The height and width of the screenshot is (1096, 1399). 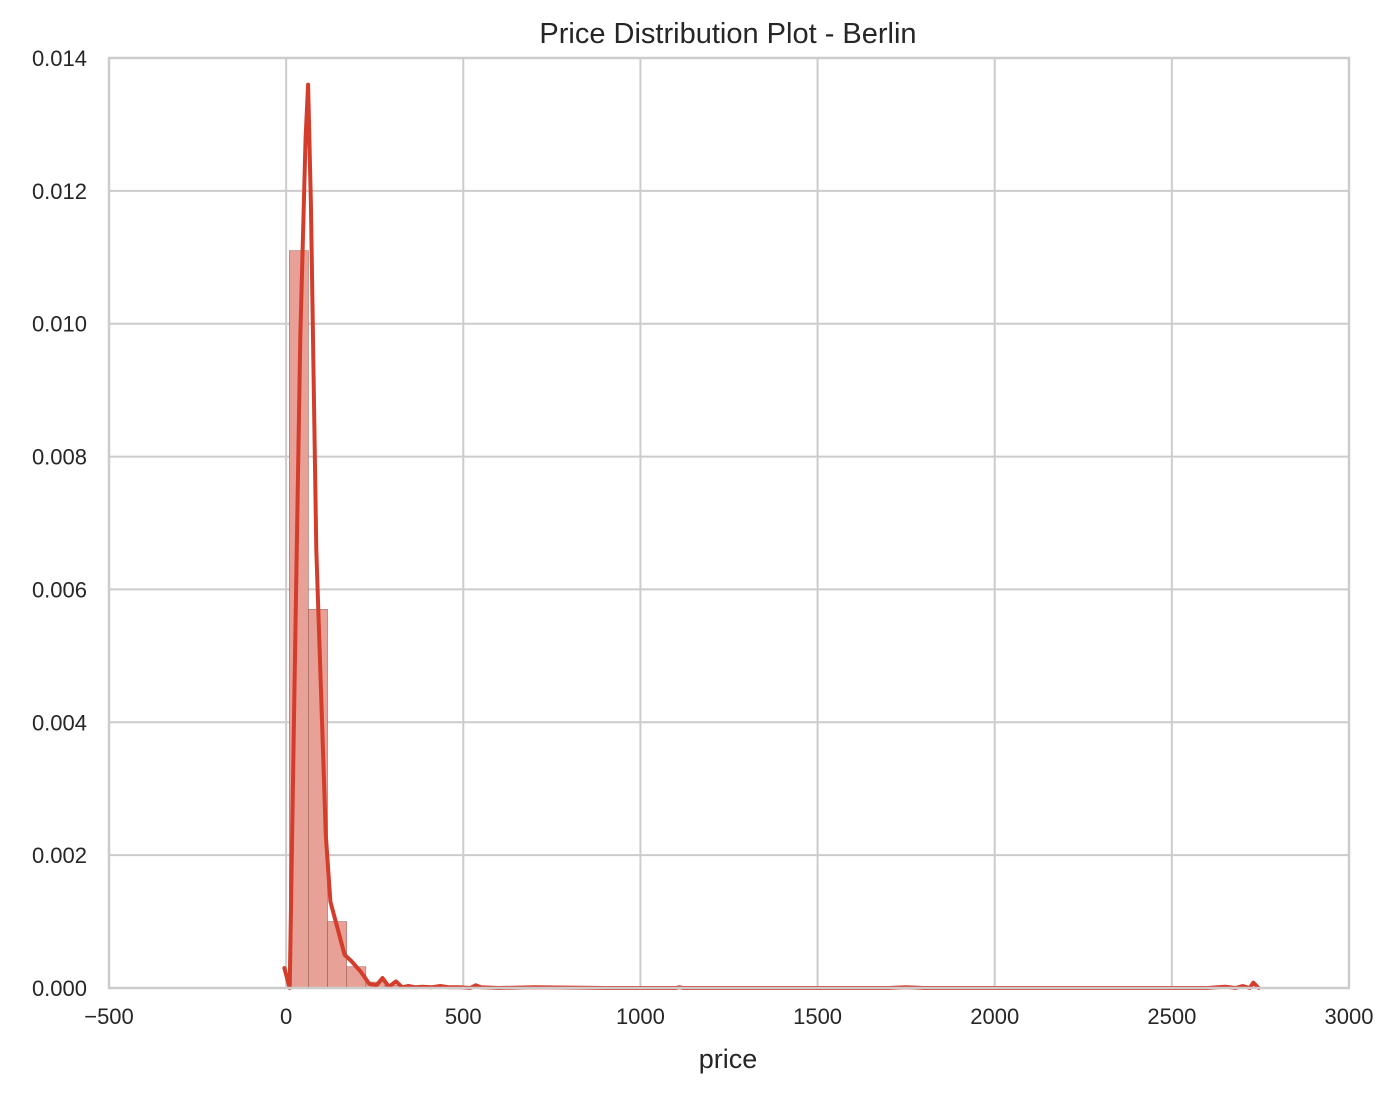 What do you see at coordinates (994, 1016) in the screenshot?
I see `x-tick-label: 2000` at bounding box center [994, 1016].